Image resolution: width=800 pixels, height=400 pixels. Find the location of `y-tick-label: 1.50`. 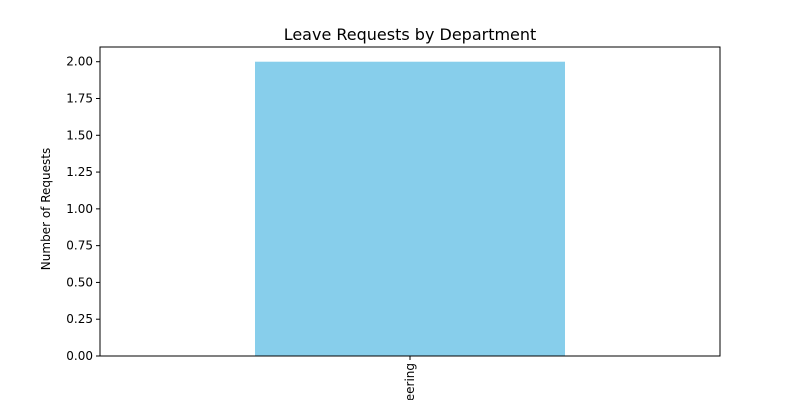

y-tick-label: 1.50 is located at coordinates (79, 135).